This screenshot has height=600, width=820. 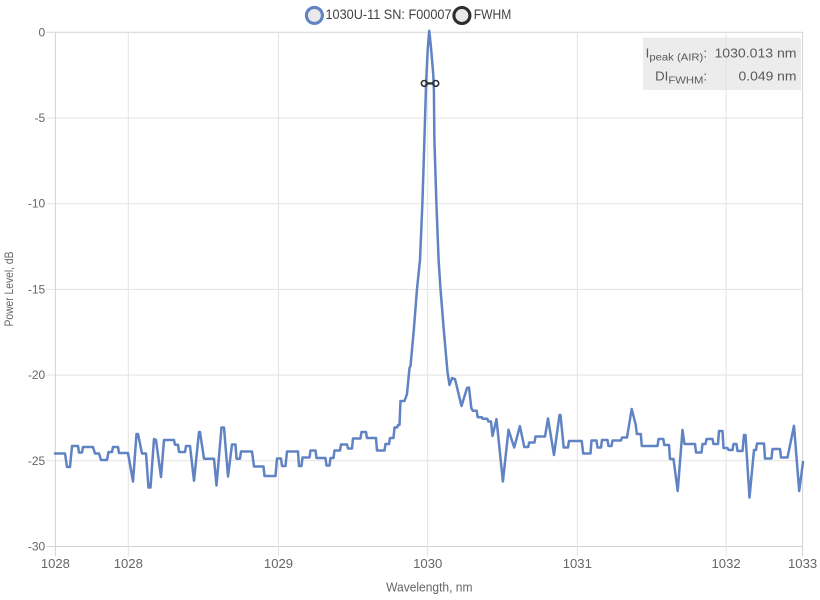 I want to click on svg-text: -10, so click(x=37, y=204).